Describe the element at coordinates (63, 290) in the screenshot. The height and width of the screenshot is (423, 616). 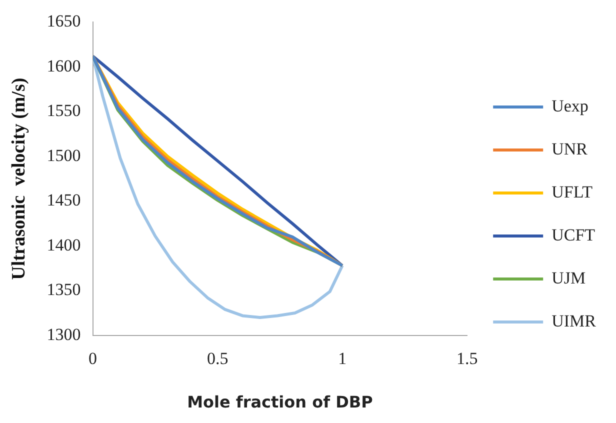
I see `y-tick-label: 1350` at that location.